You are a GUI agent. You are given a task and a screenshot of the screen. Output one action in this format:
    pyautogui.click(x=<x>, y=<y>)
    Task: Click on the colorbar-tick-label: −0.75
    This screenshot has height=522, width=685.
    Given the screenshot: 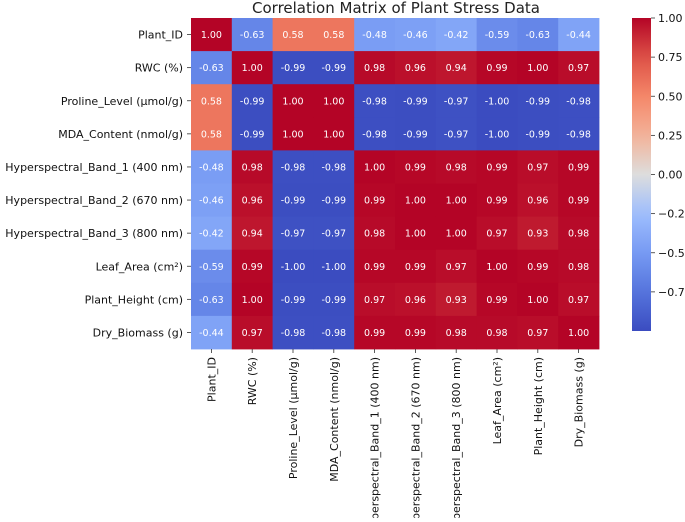 What is the action you would take?
    pyautogui.click(x=671, y=292)
    